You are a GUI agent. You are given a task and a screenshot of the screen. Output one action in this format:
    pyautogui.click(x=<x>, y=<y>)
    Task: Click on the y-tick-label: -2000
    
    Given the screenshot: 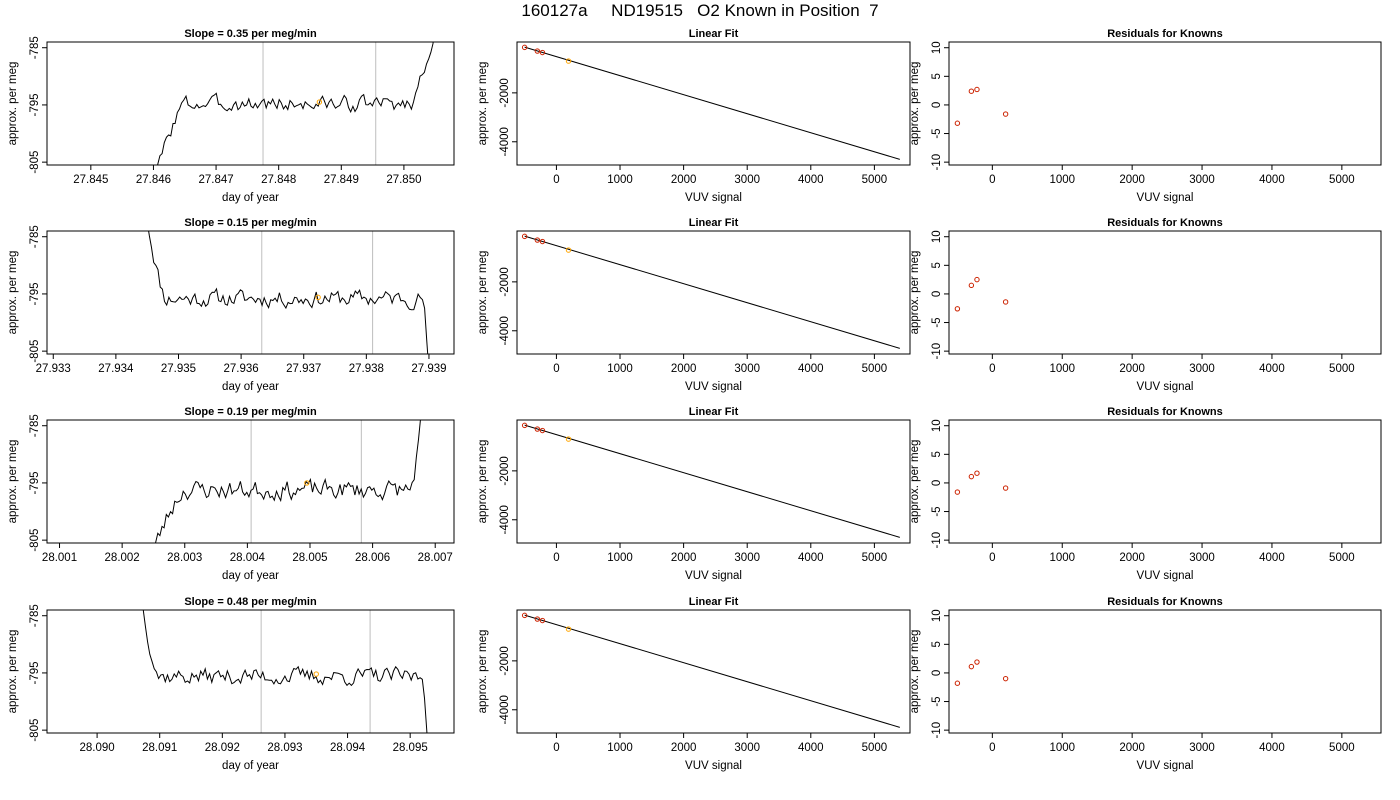 What is the action you would take?
    pyautogui.click(x=505, y=470)
    